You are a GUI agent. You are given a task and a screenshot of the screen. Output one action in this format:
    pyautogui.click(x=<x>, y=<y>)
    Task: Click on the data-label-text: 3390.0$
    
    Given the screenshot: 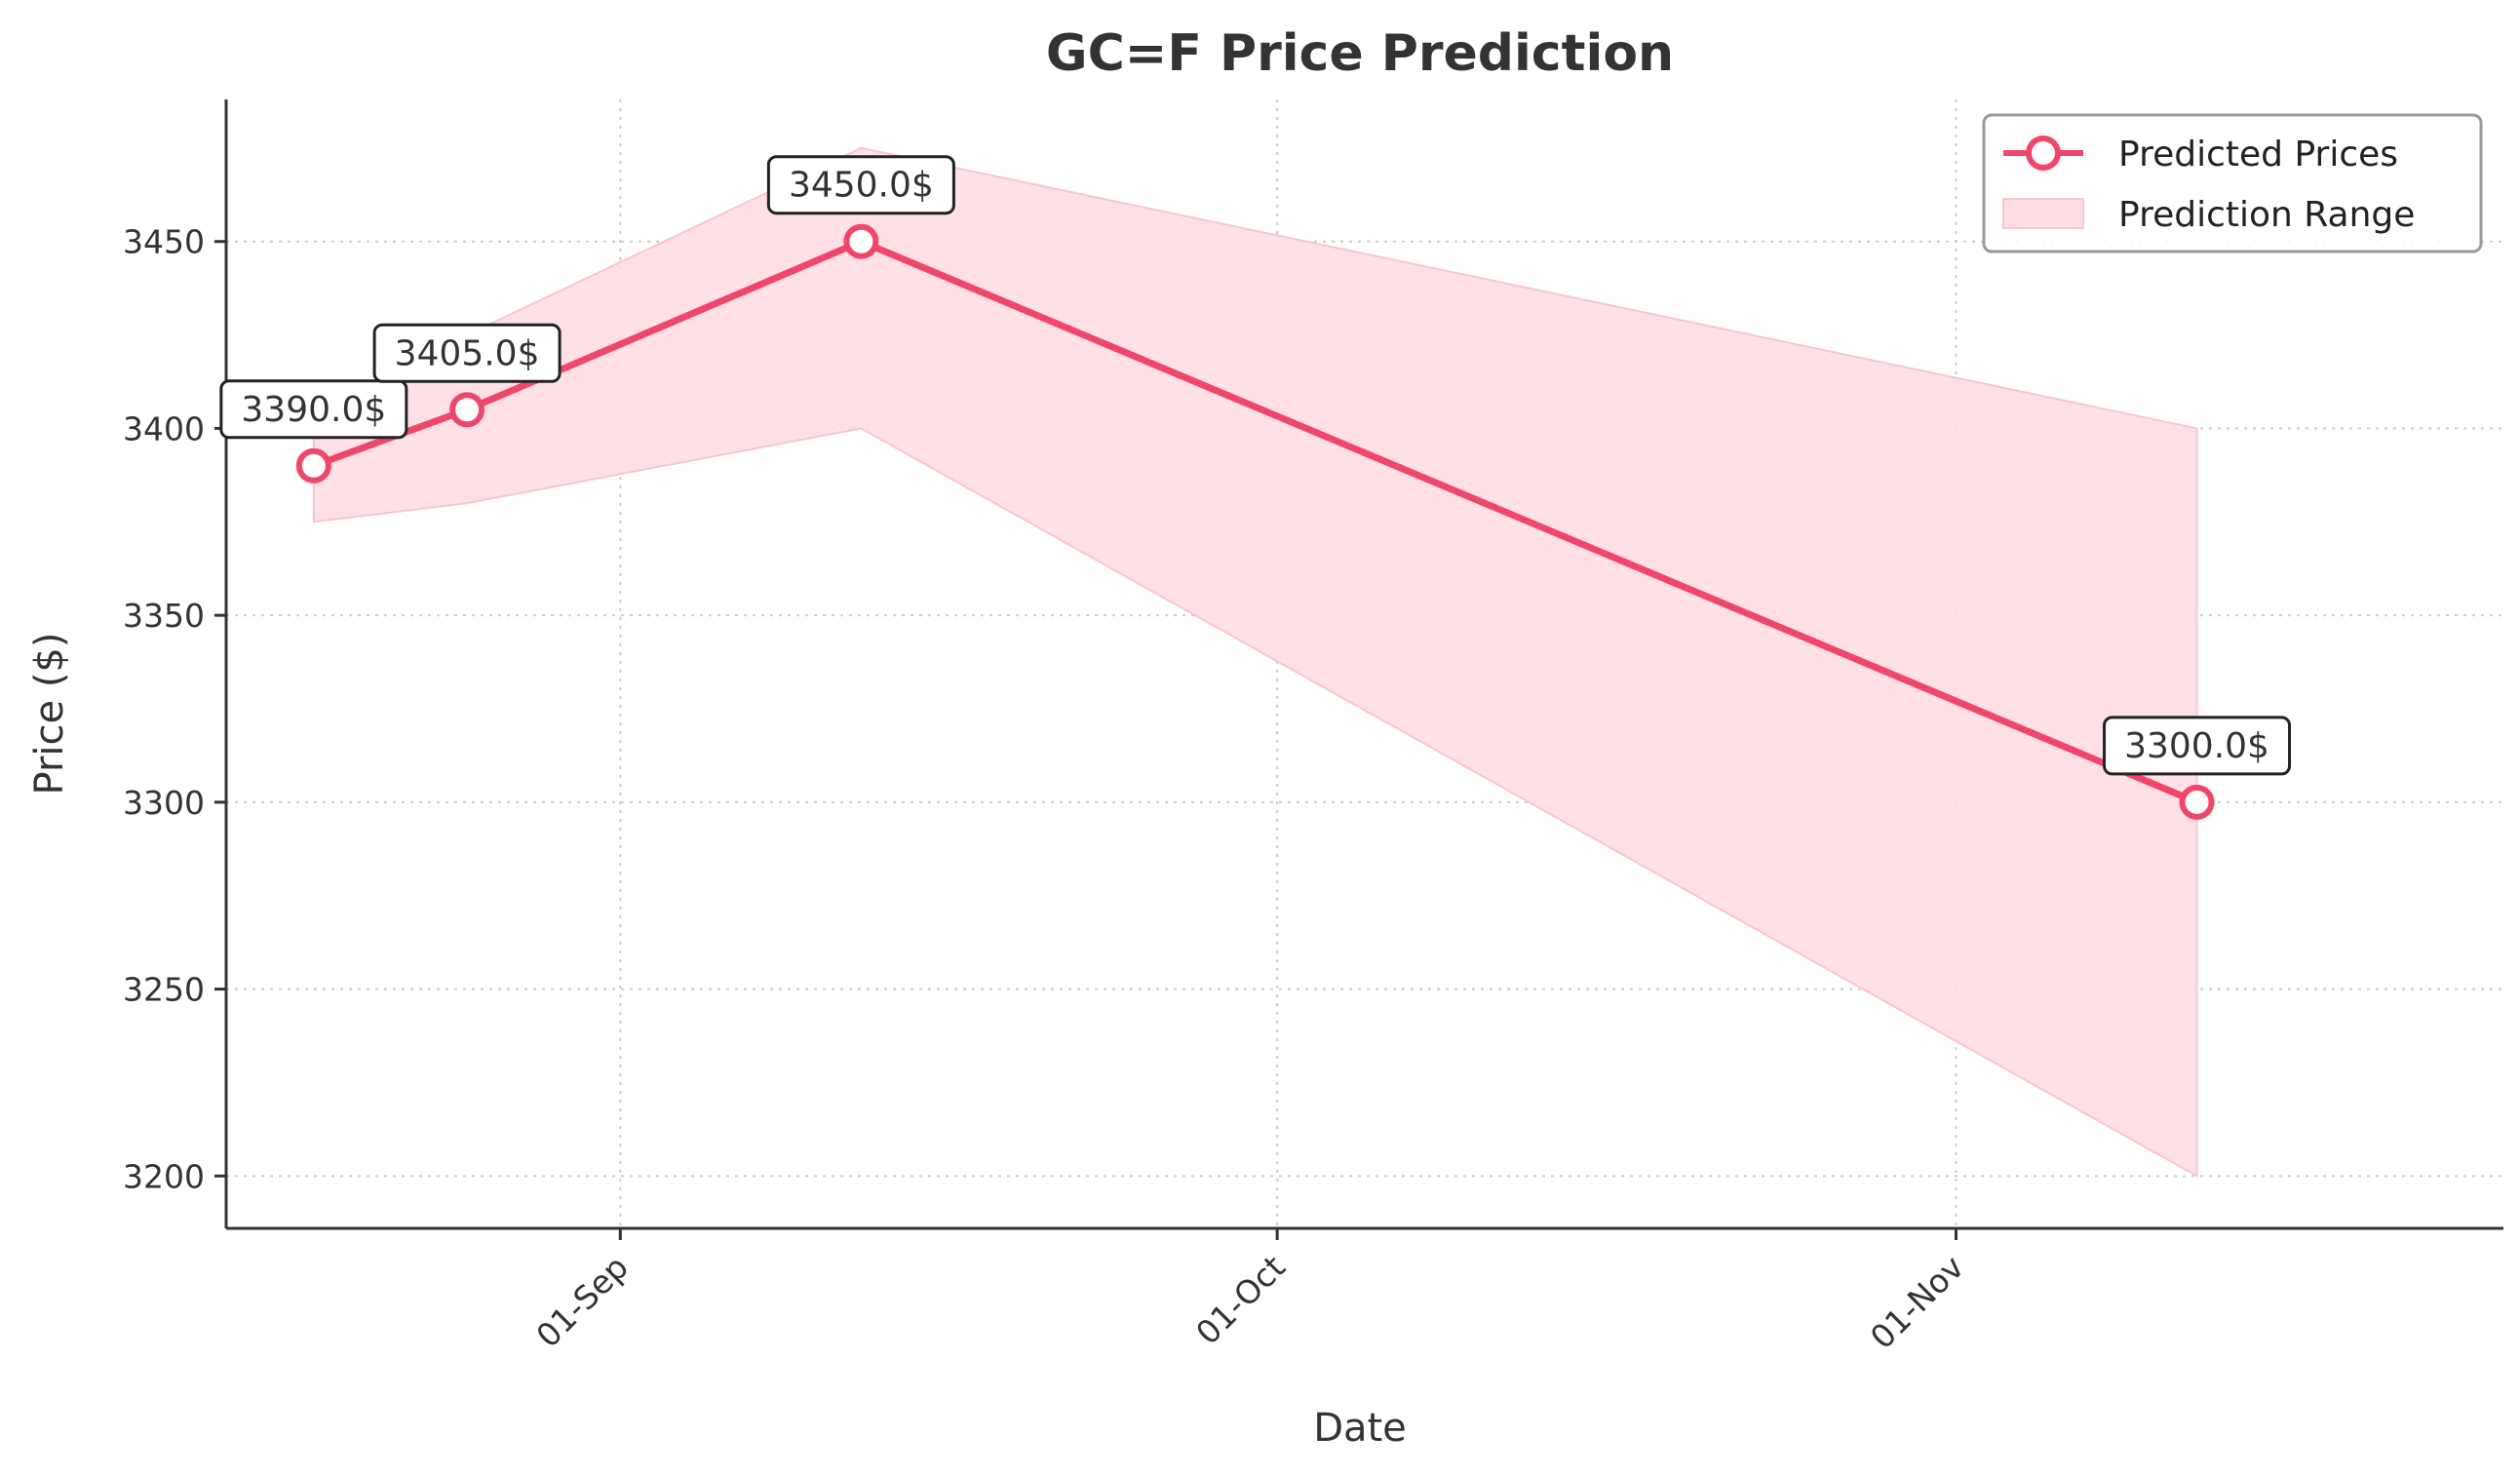 What is the action you would take?
    pyautogui.click(x=313, y=410)
    